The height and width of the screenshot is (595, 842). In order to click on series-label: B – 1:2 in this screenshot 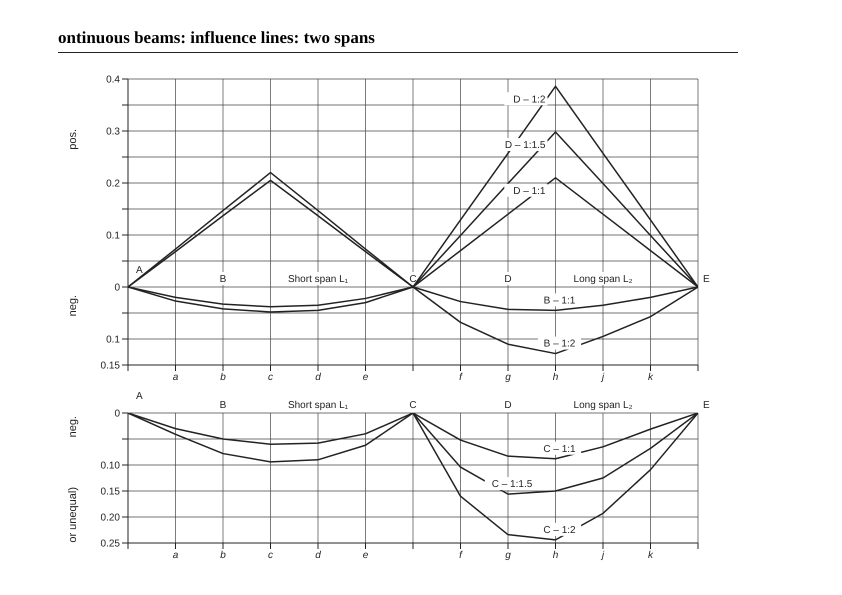, I will do `click(560, 344)`.